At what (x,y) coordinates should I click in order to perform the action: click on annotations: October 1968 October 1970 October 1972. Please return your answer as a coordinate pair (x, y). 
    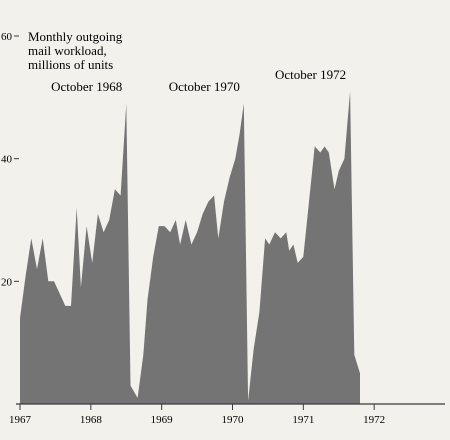
    Looking at the image, I should click on (198, 80).